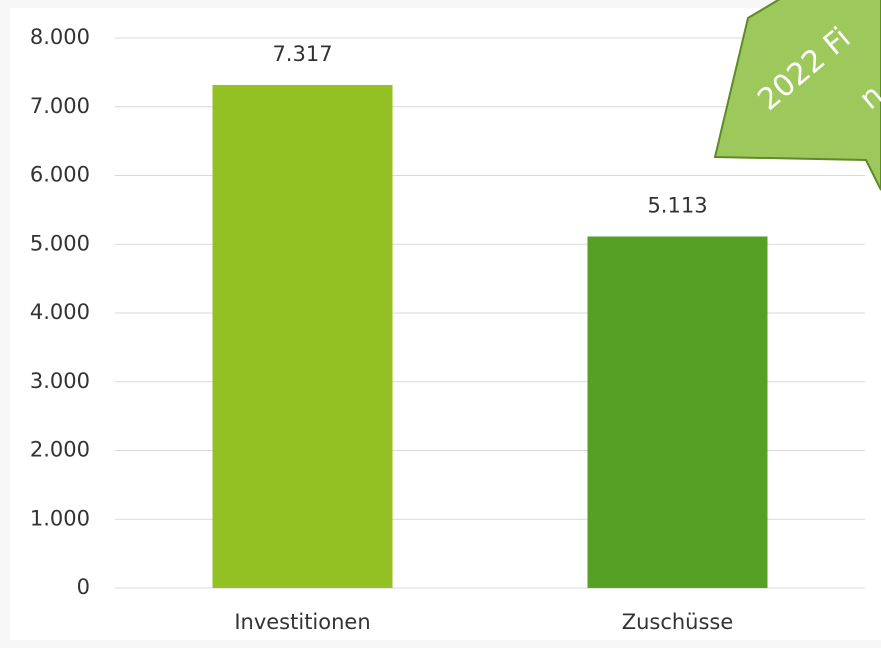 This screenshot has height=648, width=881. What do you see at coordinates (60, 175) in the screenshot?
I see `y-tick-label: 6.000` at bounding box center [60, 175].